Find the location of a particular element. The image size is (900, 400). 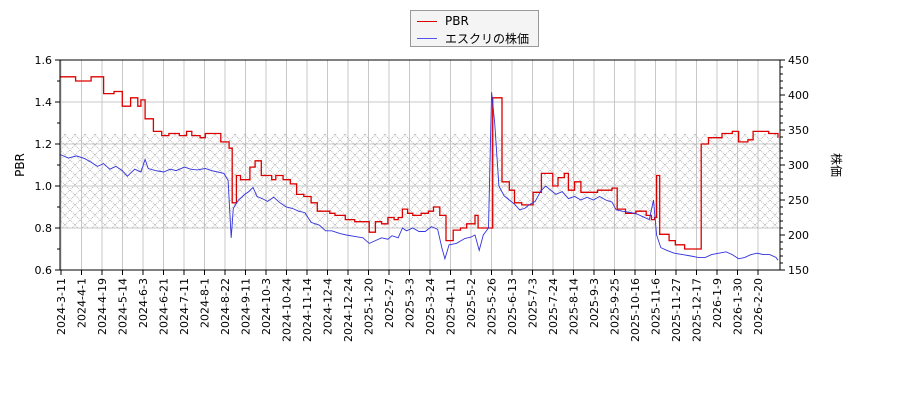

x-tick-label: 2024-3-11 is located at coordinates (61, 306).